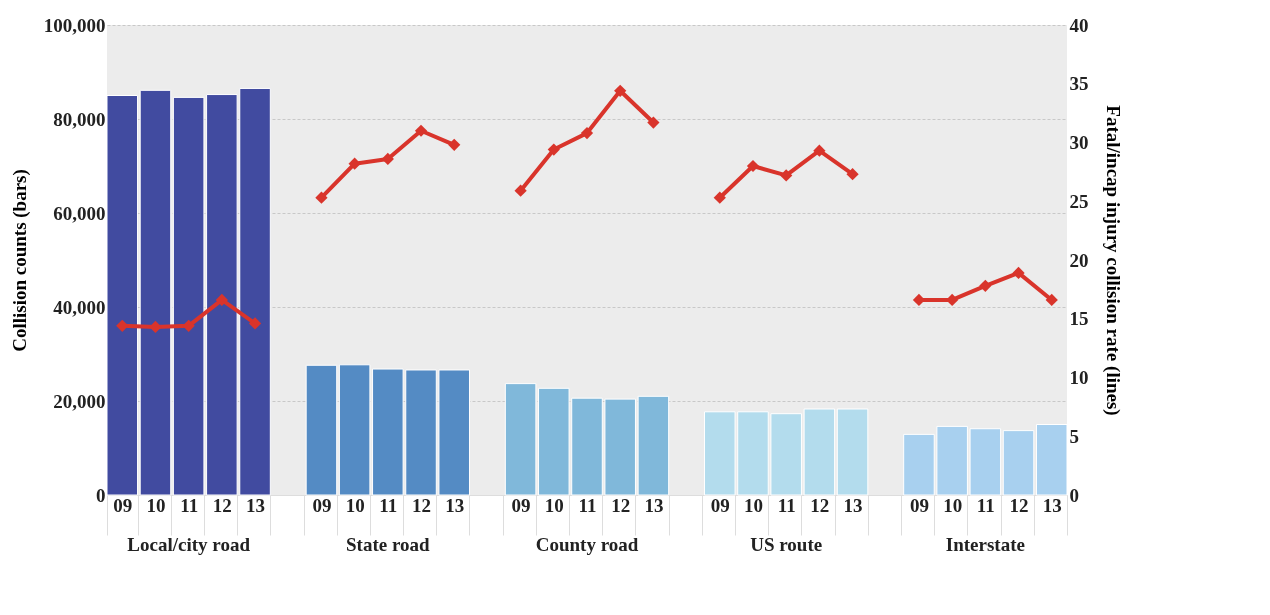  What do you see at coordinates (189, 544) in the screenshot?
I see `text: Local/city road` at bounding box center [189, 544].